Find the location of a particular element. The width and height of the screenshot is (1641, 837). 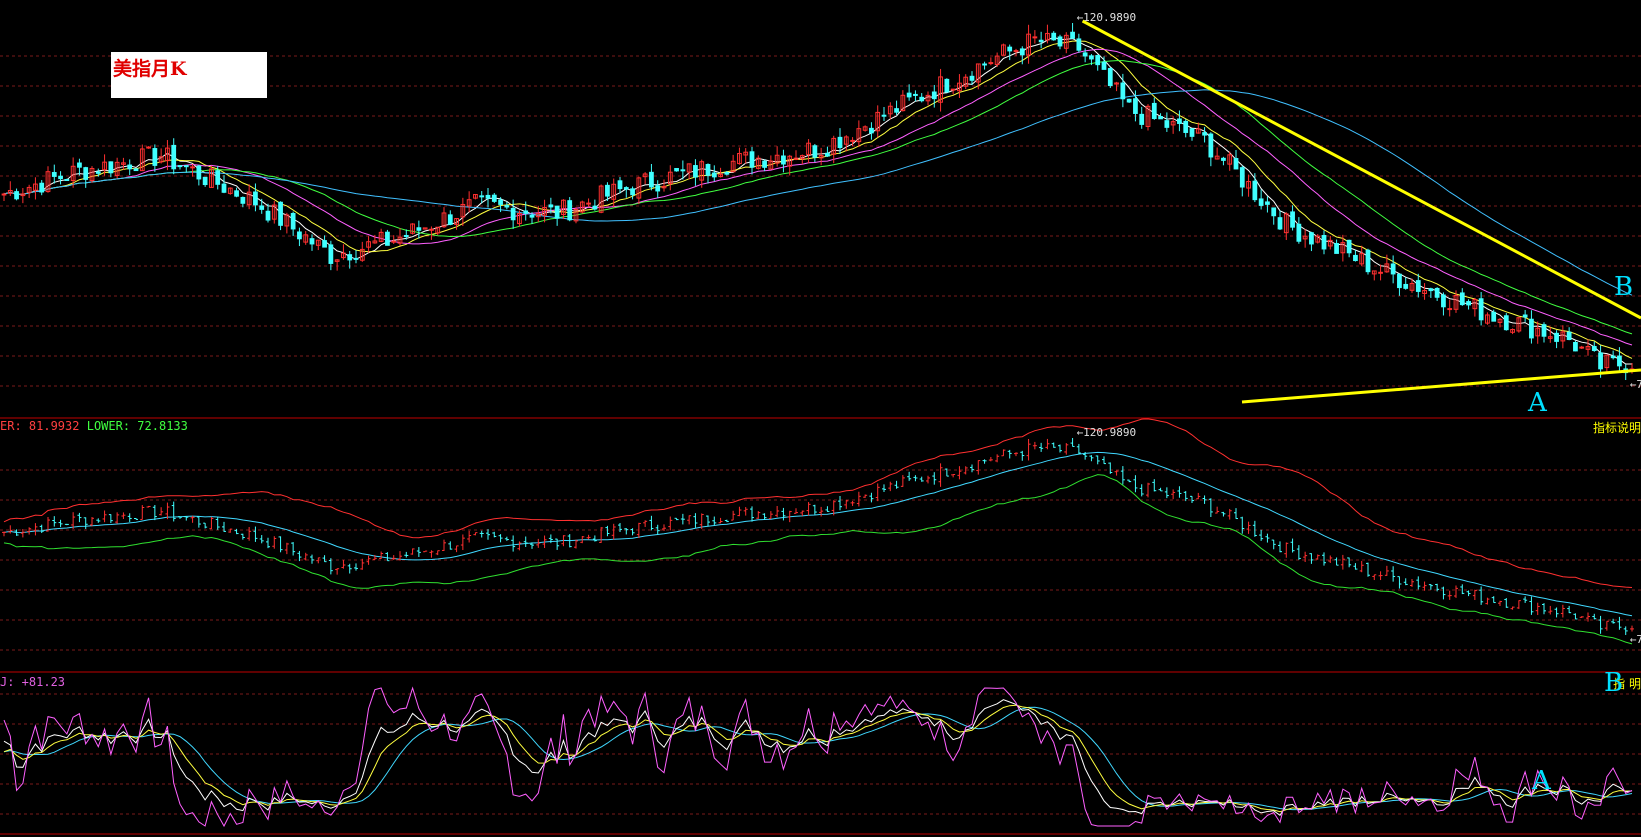

indicator-info-button: 指标说明 is located at coordinates (1616, 427).